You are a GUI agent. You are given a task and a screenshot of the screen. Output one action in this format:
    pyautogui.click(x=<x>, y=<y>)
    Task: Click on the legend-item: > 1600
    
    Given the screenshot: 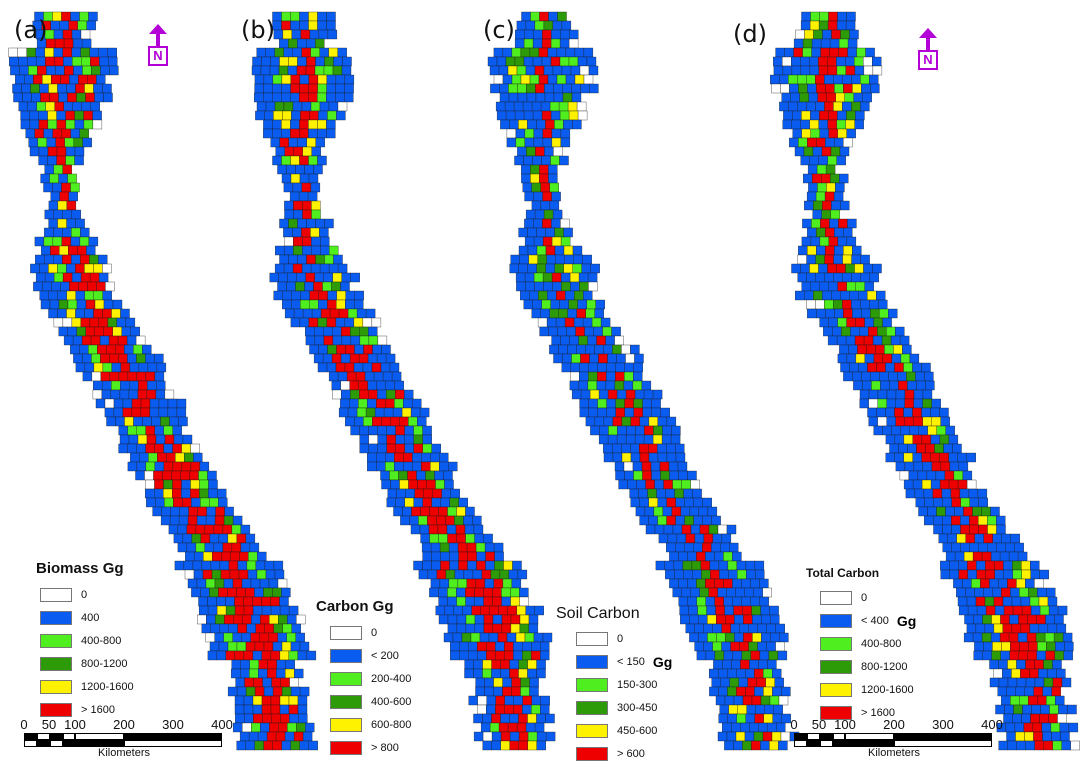 What is the action you would take?
    pyautogui.click(x=868, y=712)
    